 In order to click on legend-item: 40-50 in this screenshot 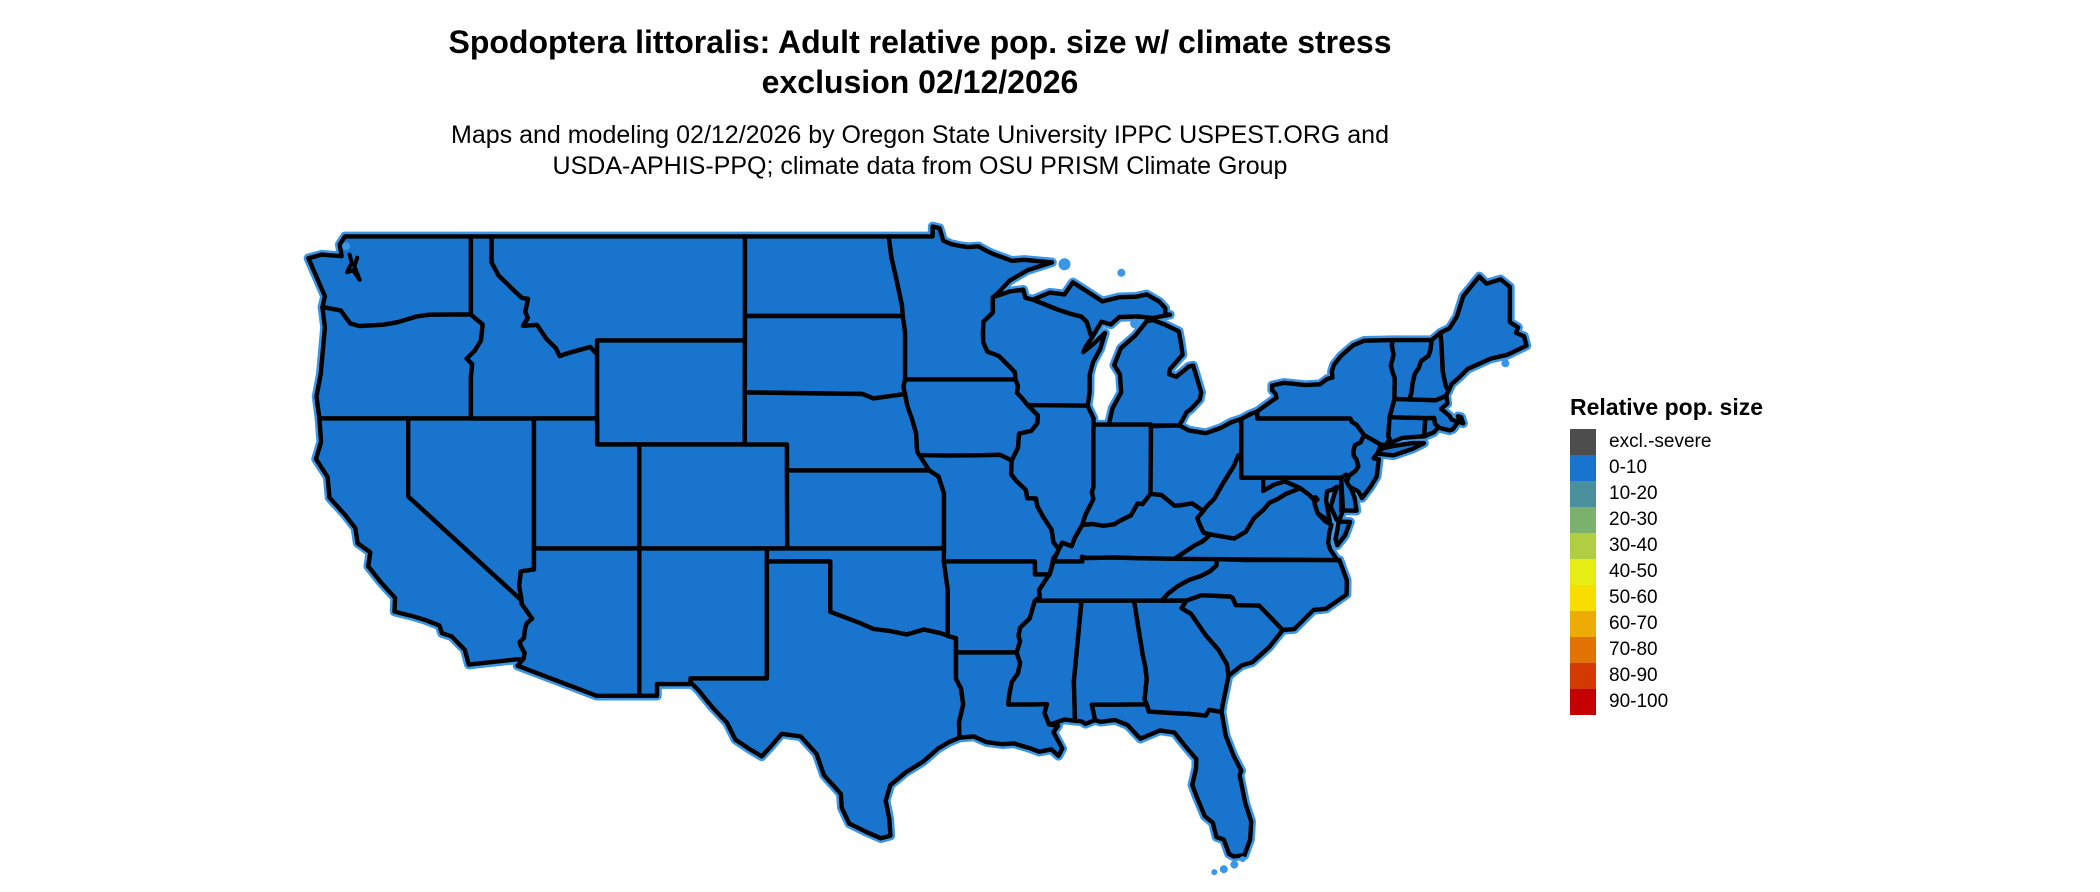, I will do `click(1666, 572)`.